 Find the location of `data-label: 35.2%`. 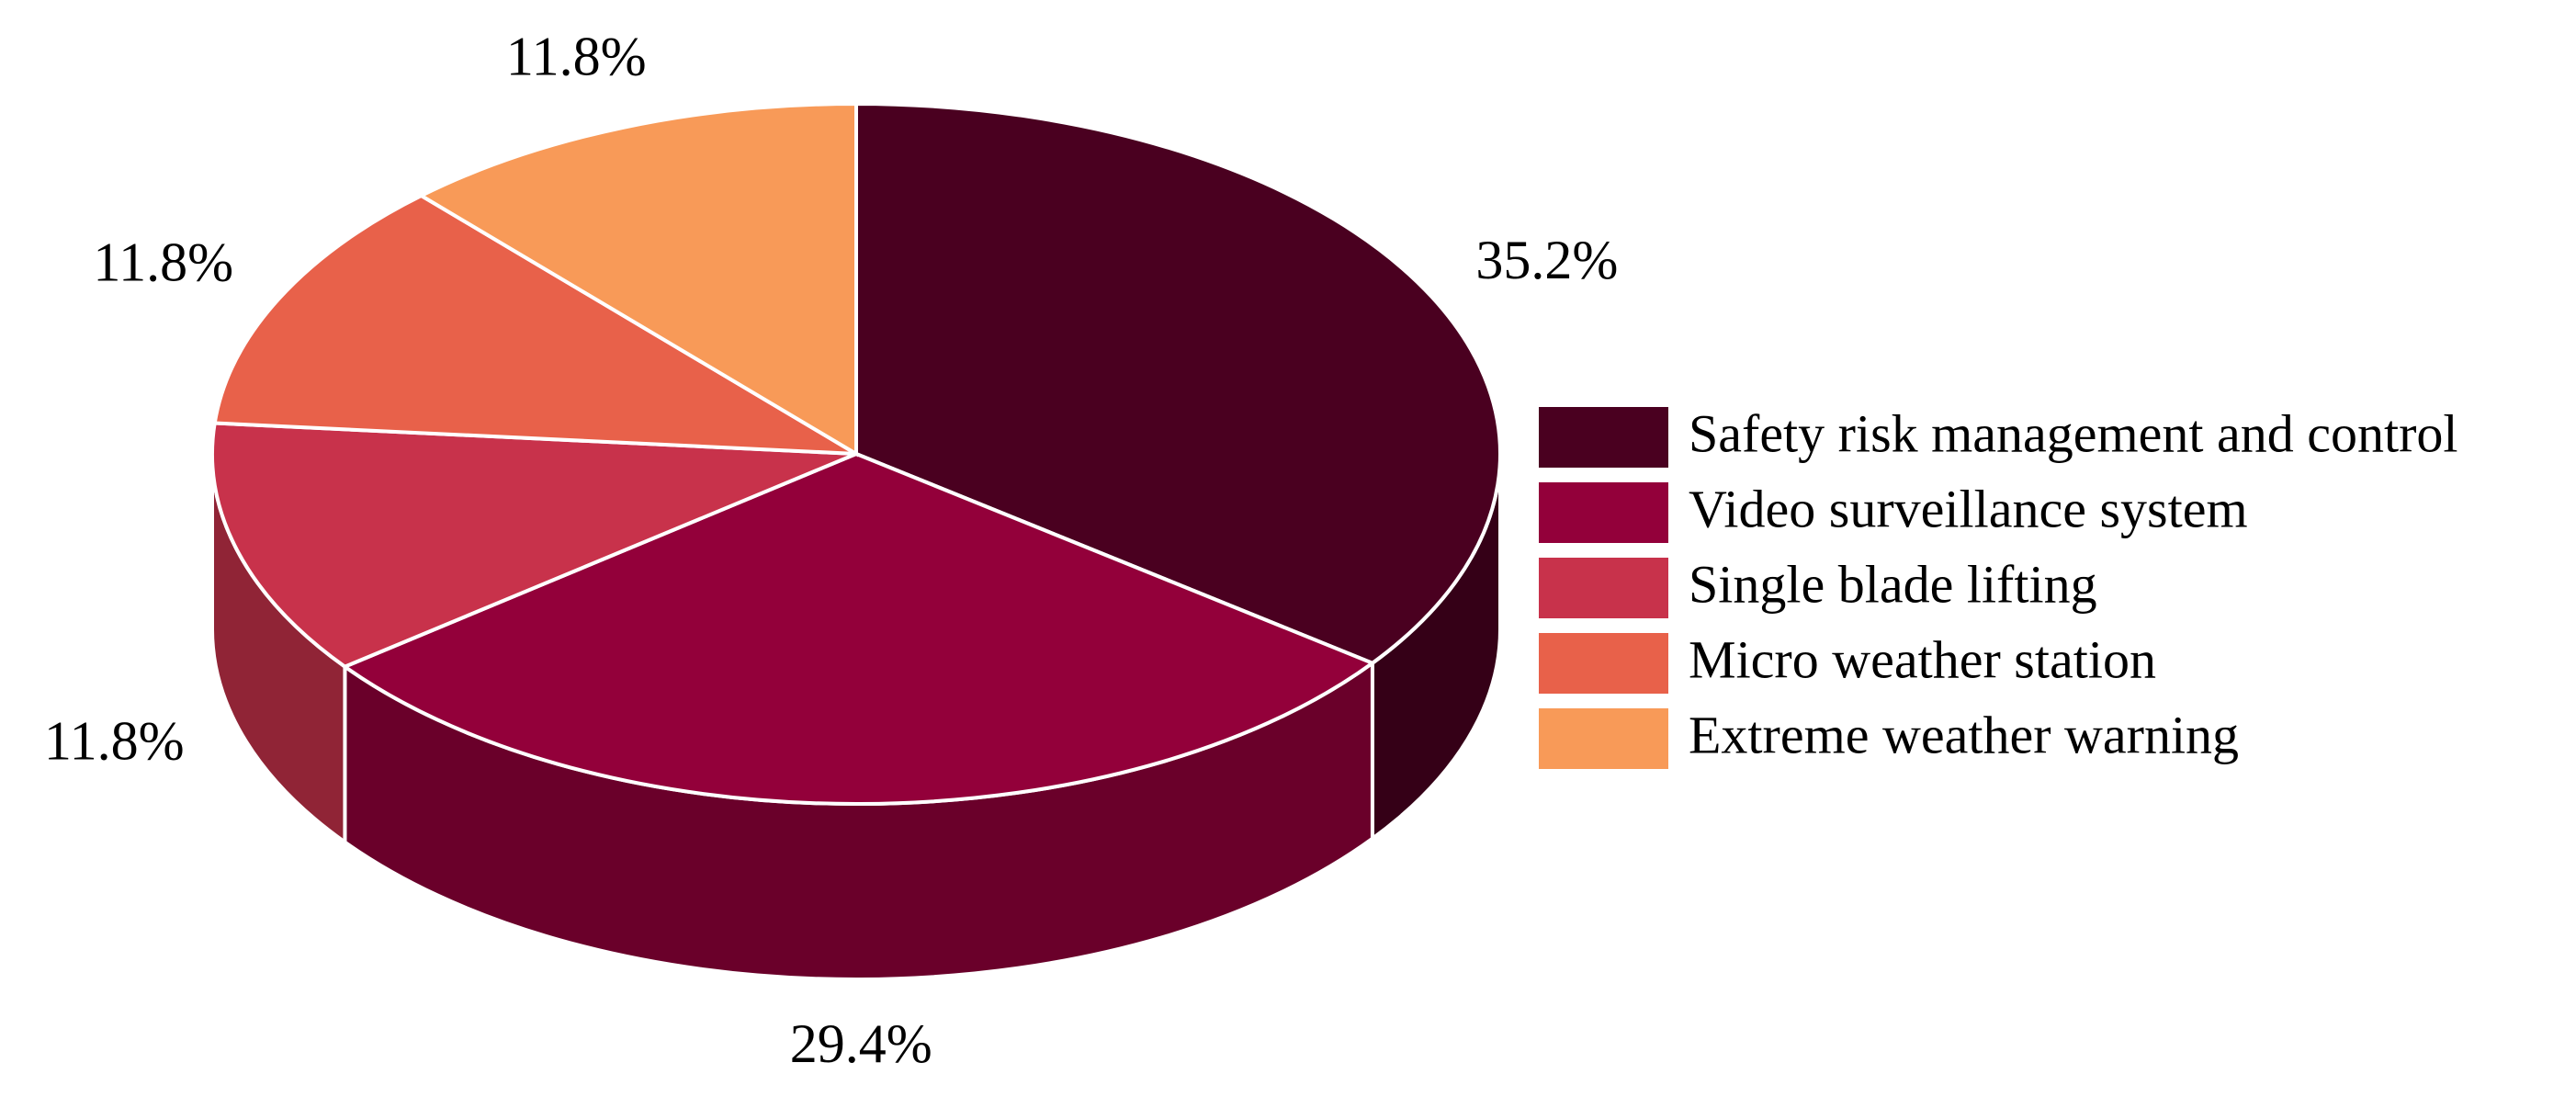

data-label: 35.2% is located at coordinates (1546, 260).